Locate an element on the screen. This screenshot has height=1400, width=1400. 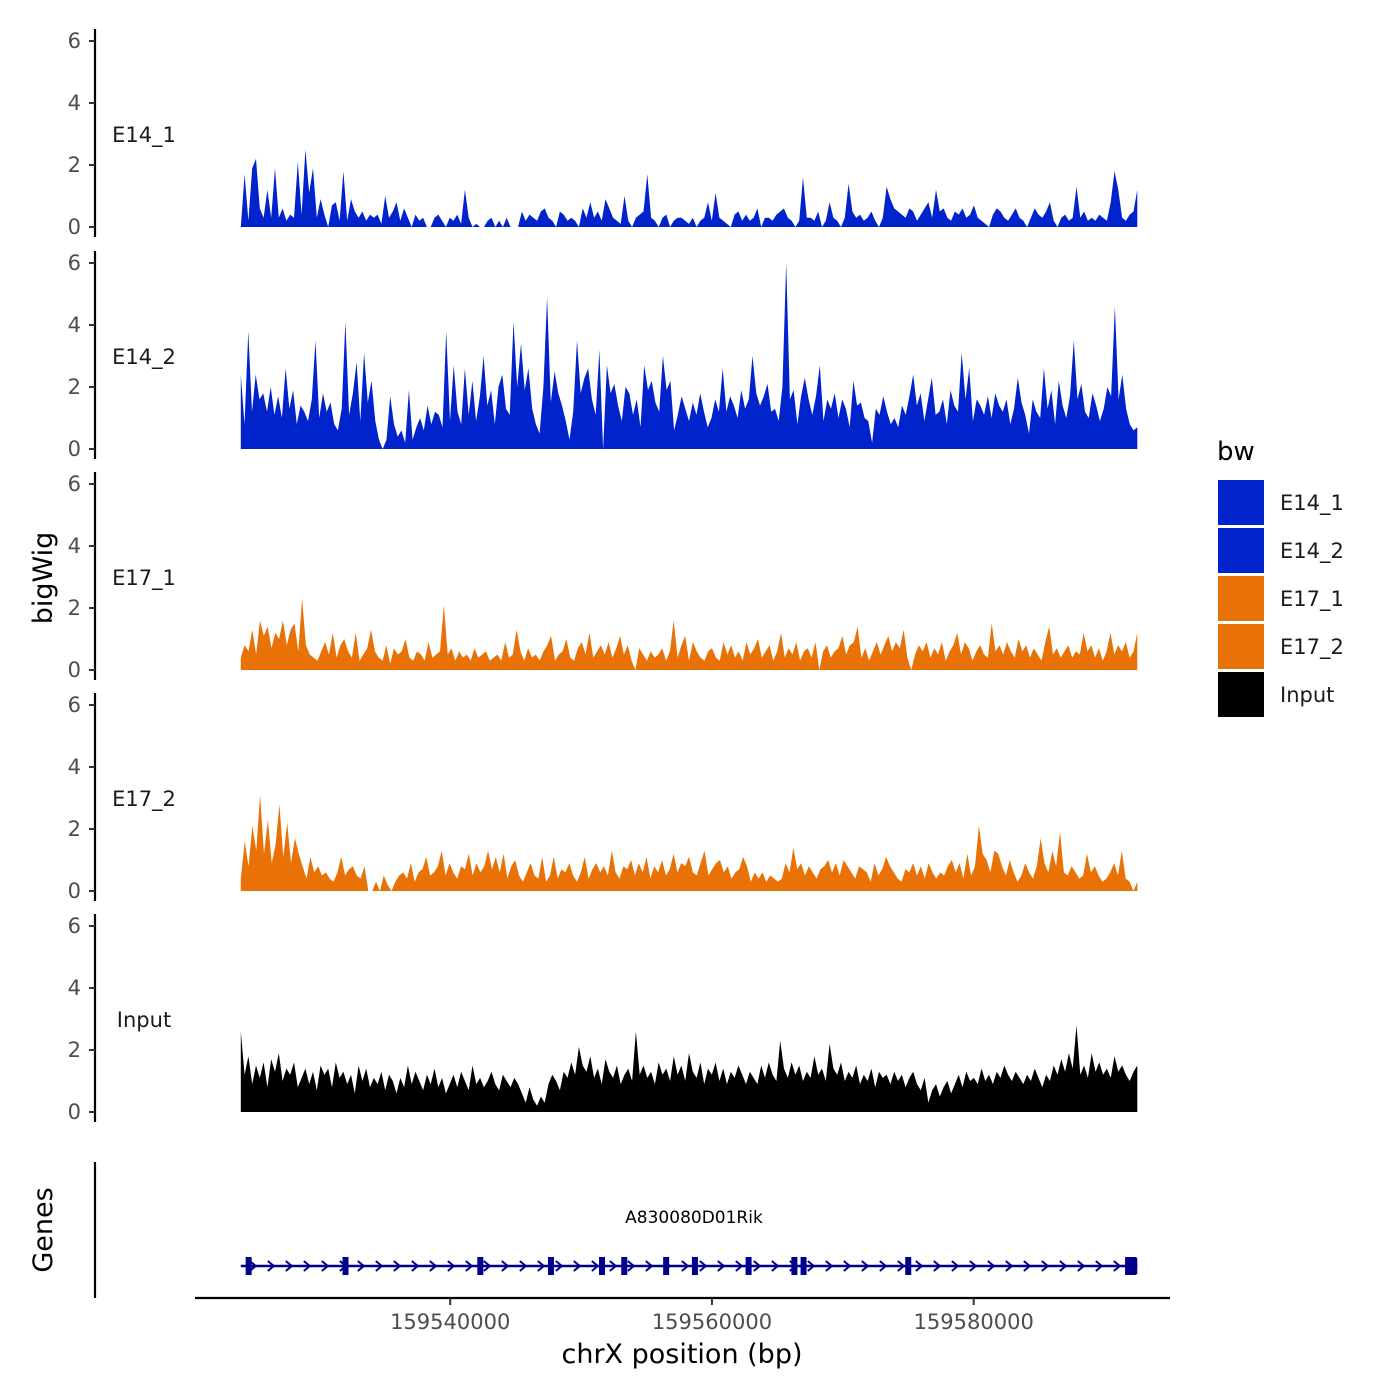
y-axis-title: bigWig is located at coordinates (43, 578).